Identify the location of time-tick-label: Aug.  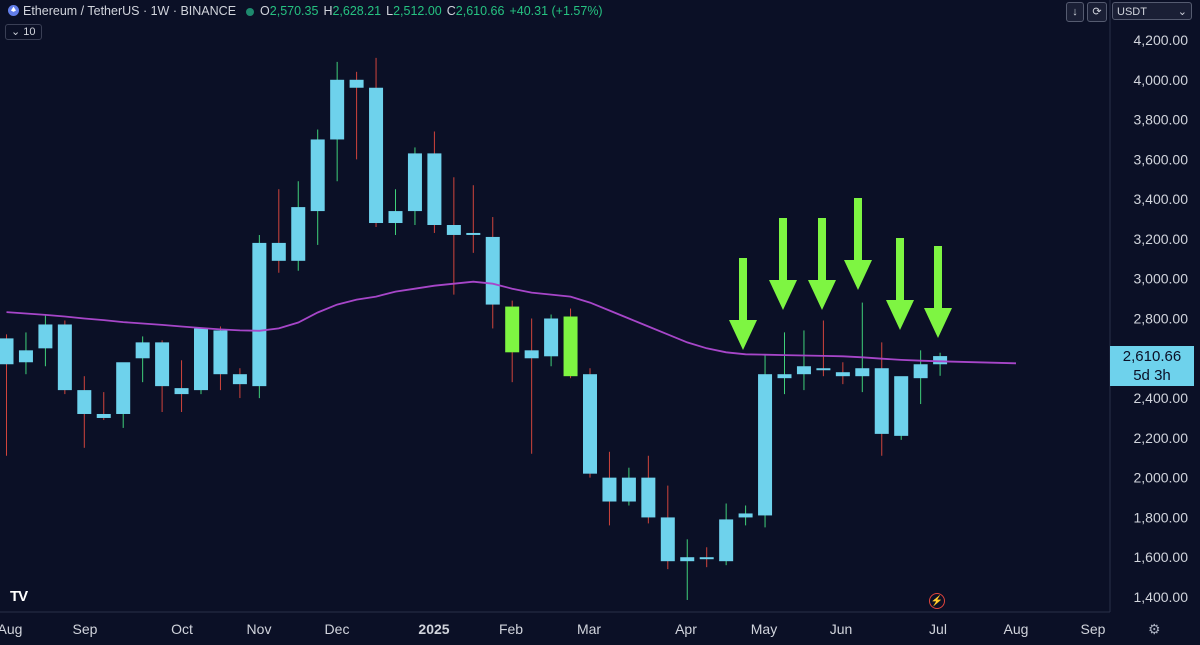
(1016, 629).